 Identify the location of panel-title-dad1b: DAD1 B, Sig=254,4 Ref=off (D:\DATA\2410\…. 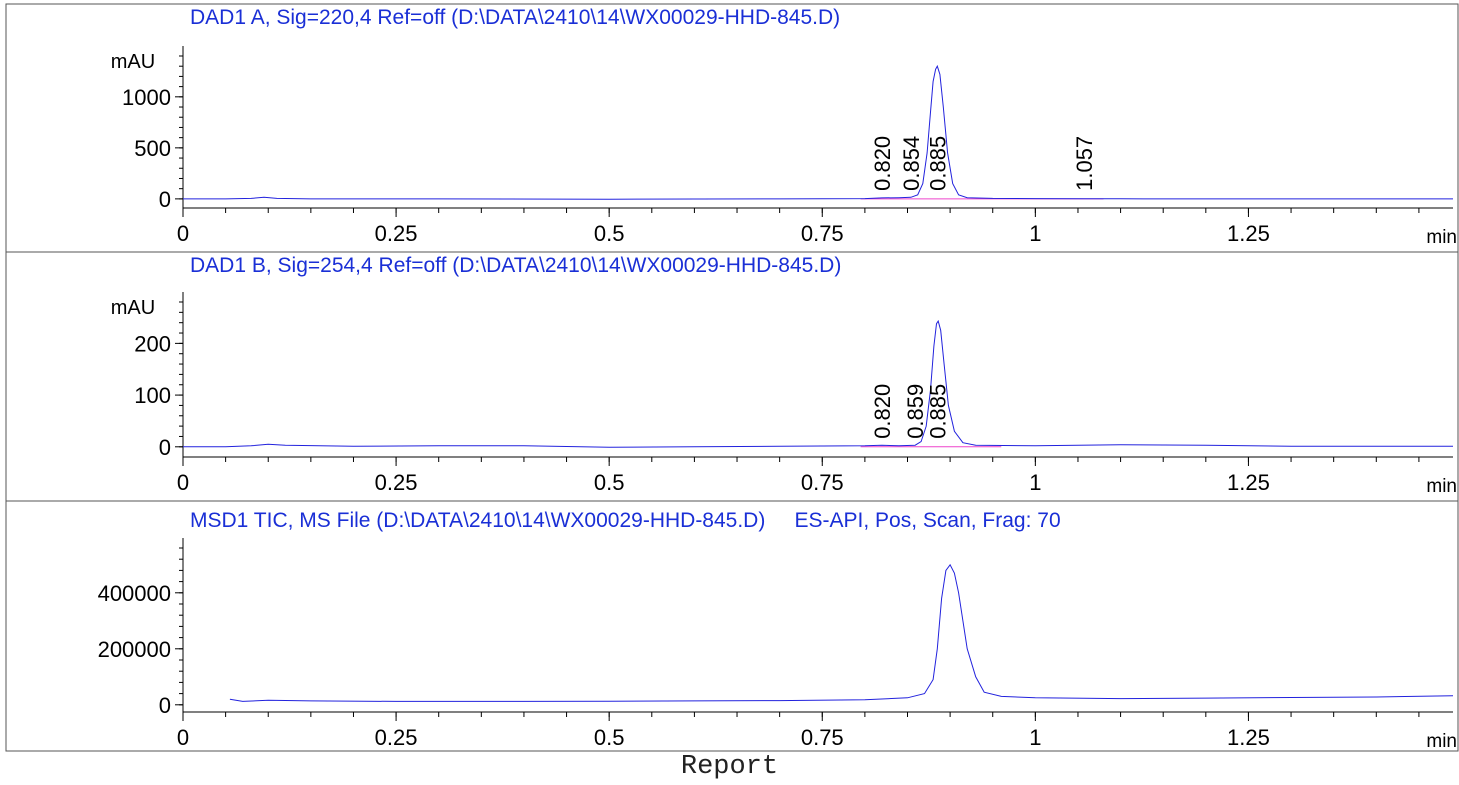
(515, 265).